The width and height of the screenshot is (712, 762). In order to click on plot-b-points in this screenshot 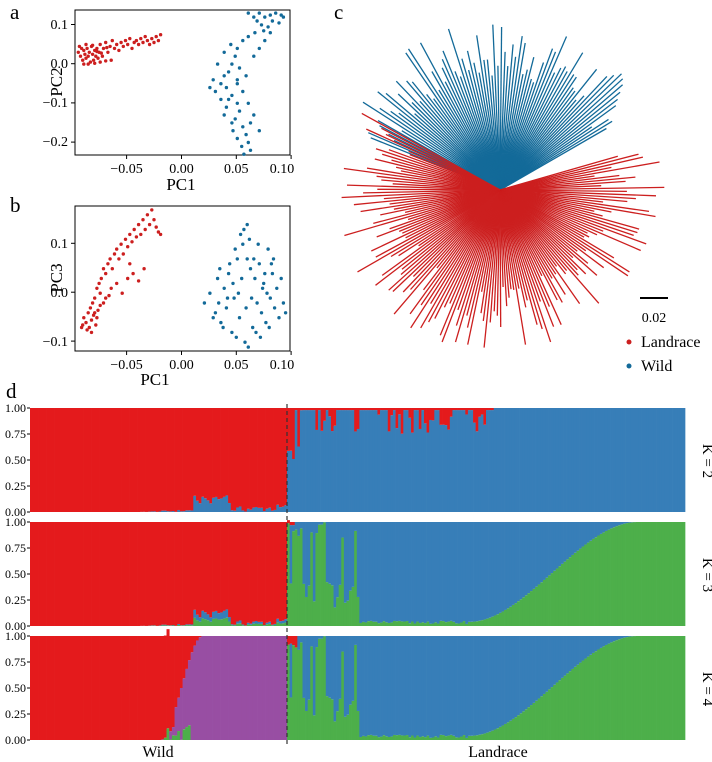, I will do `click(183, 278)`.